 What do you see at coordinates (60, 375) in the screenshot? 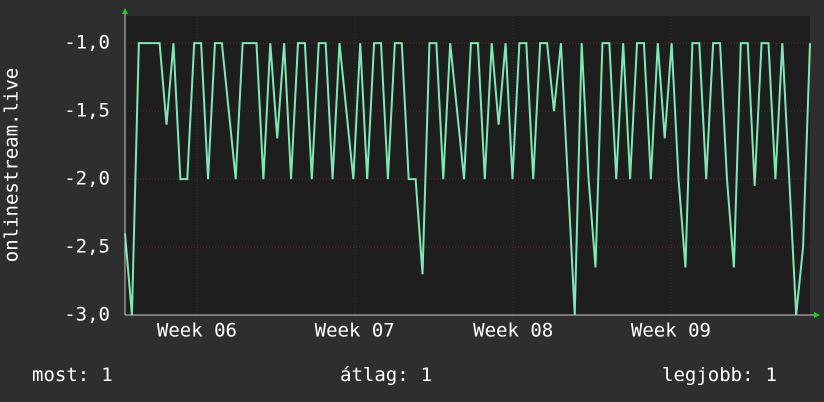
I see `summary-label: most:` at bounding box center [60, 375].